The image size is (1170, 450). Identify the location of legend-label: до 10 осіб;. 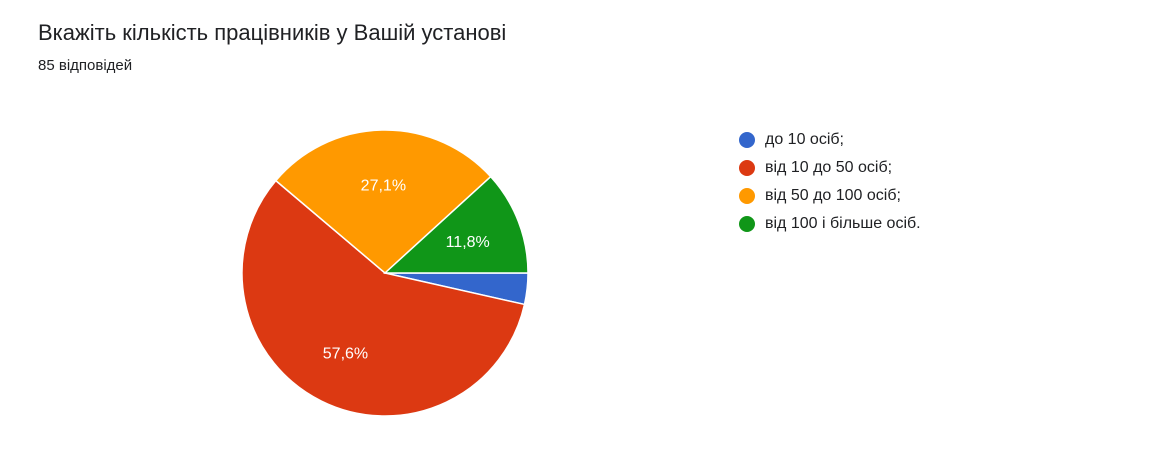
(804, 139).